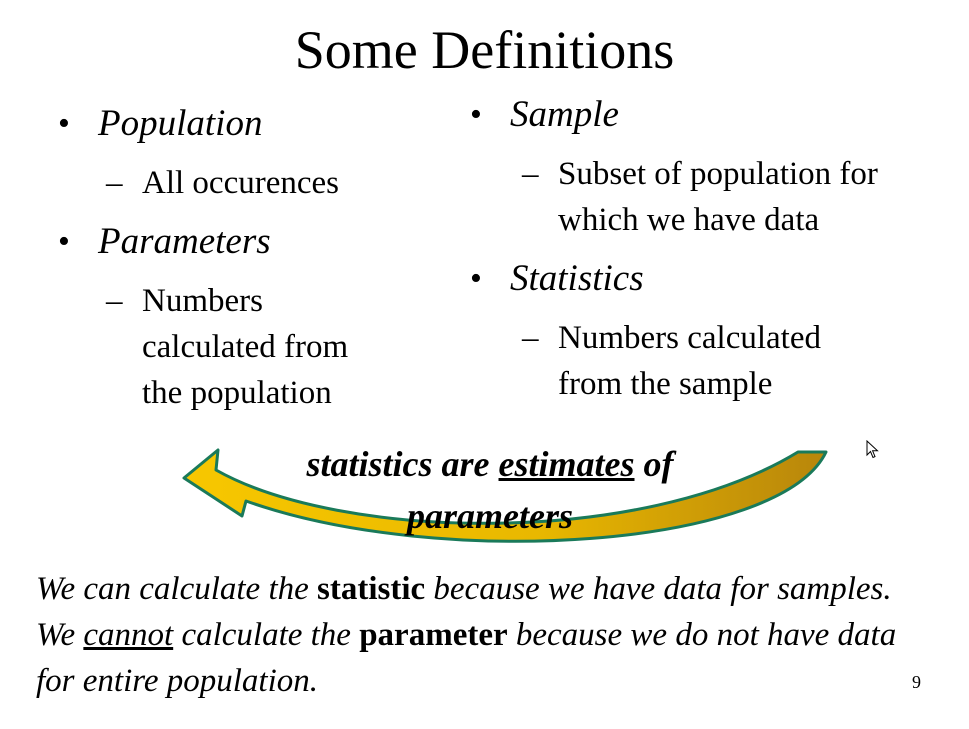 The width and height of the screenshot is (969, 729). I want to click on page-number: 9, so click(916, 682).